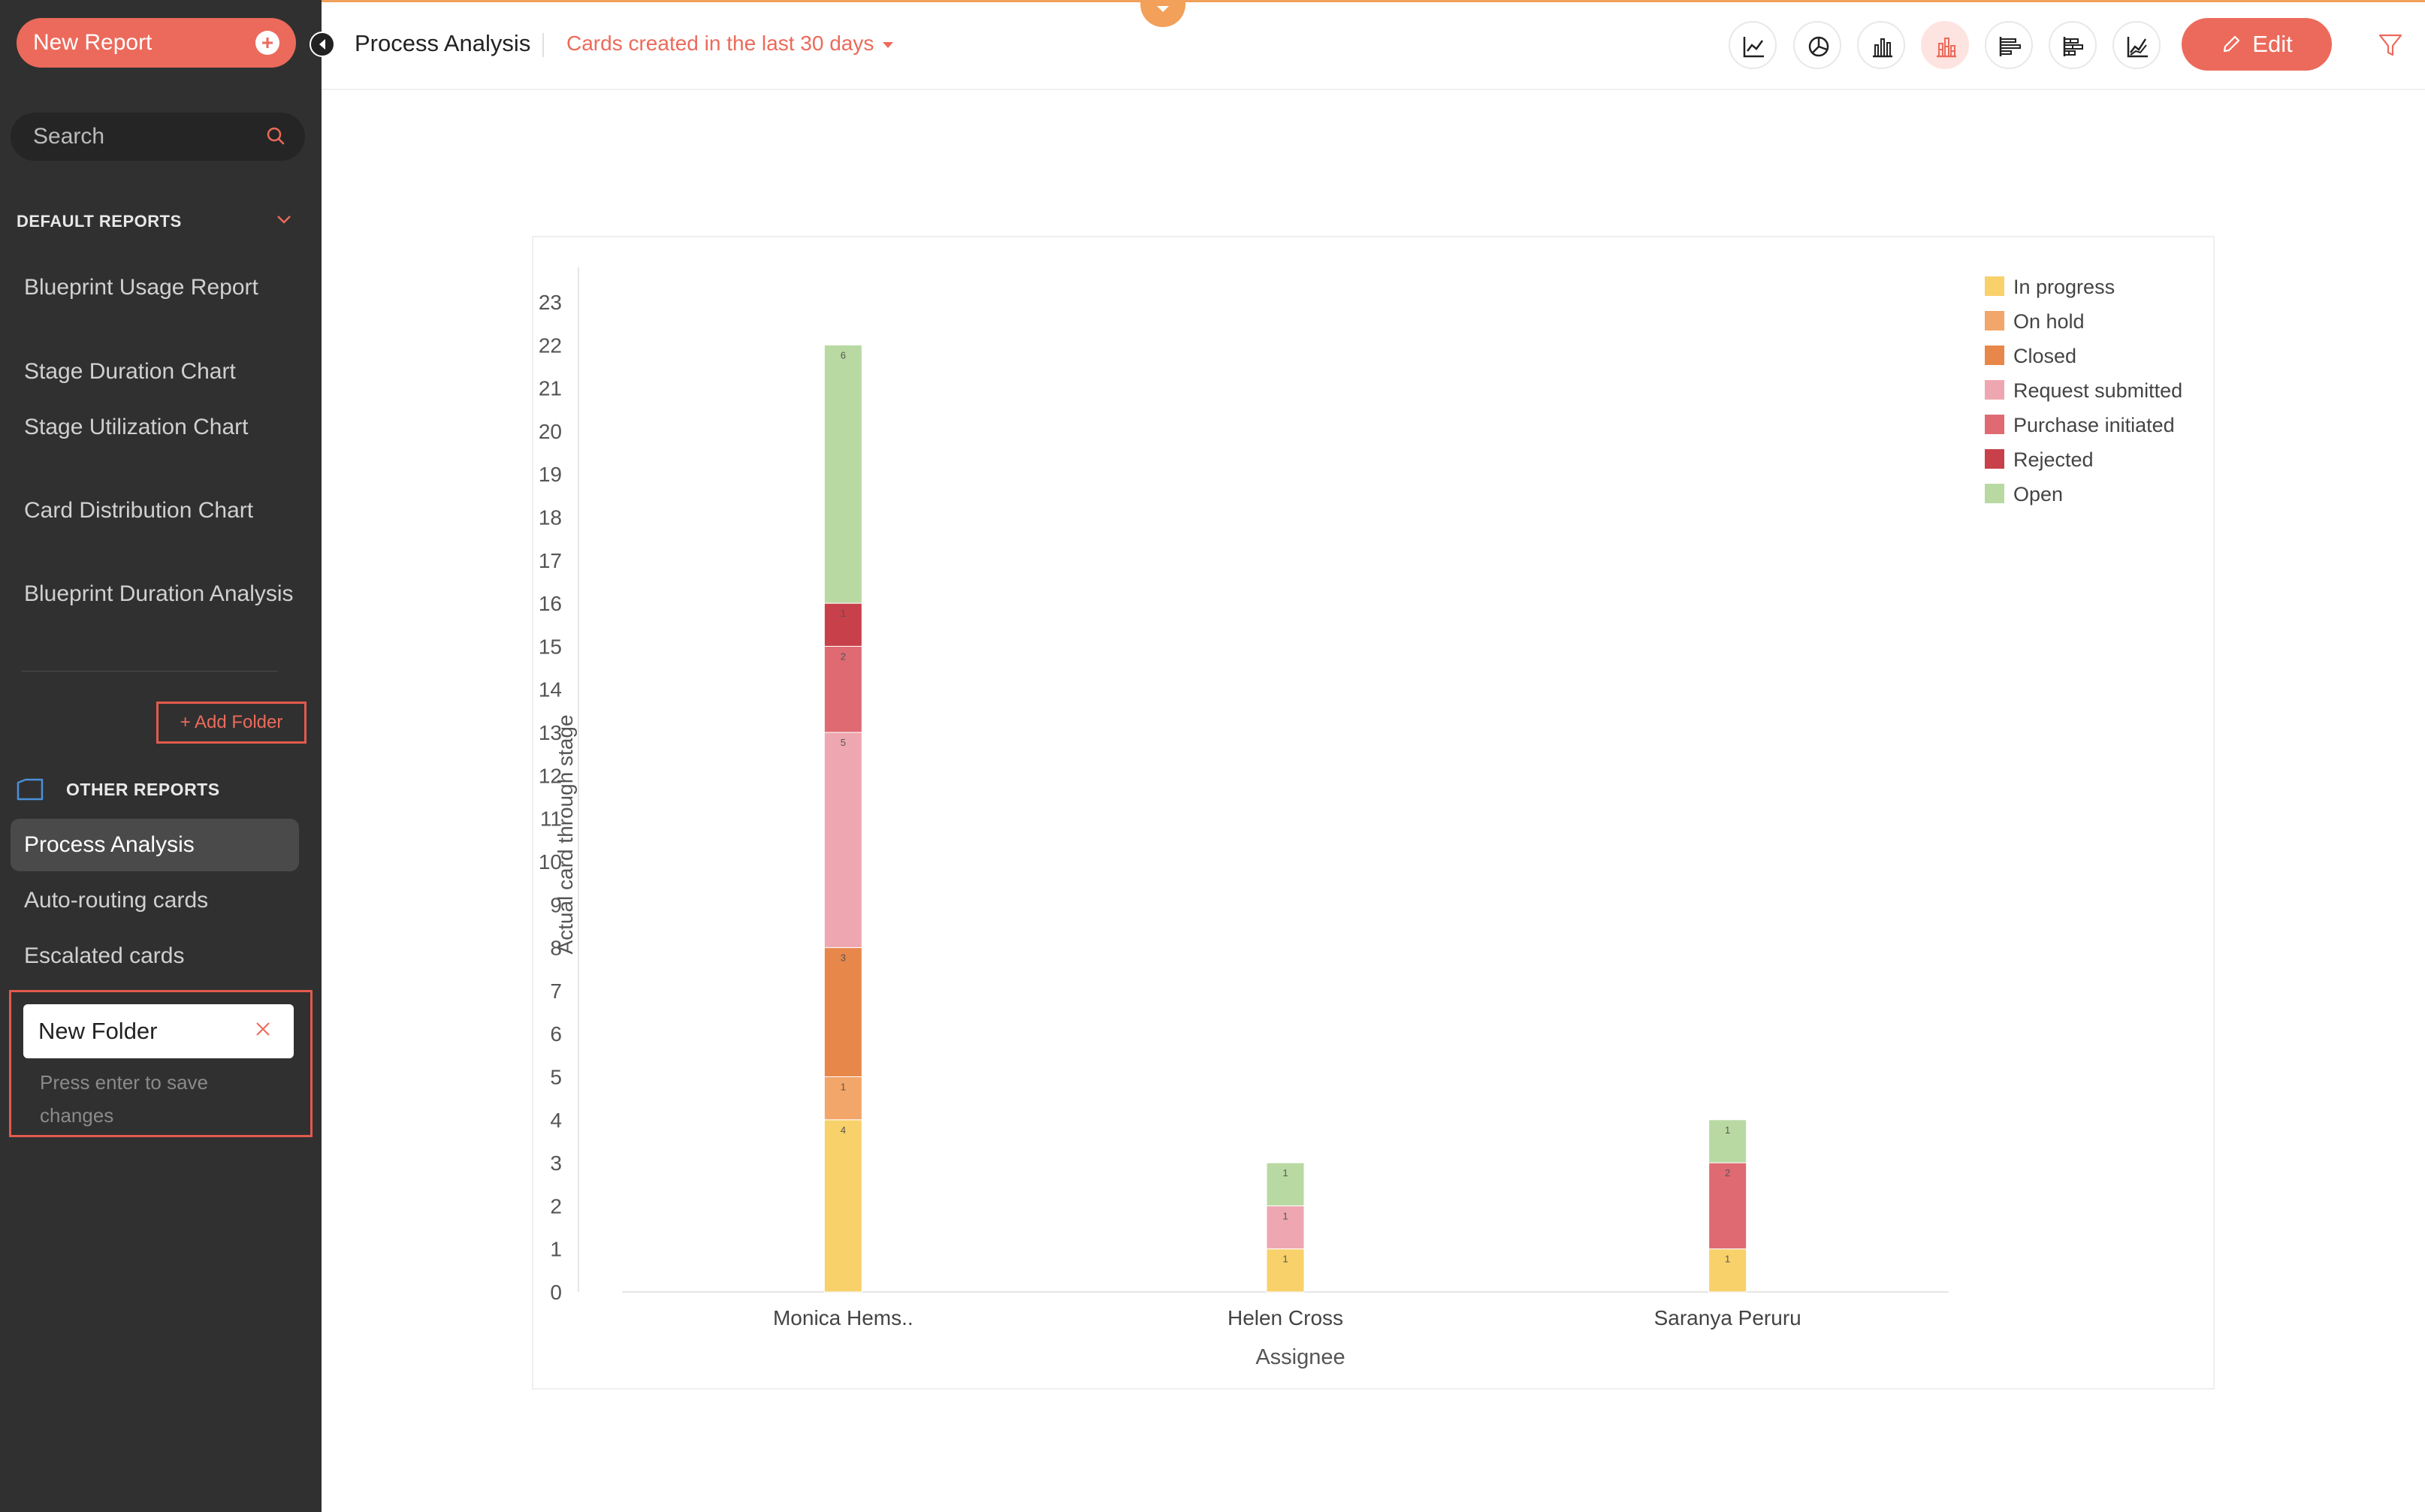 The height and width of the screenshot is (1512, 2425). I want to click on other-reports-title: OTHER REPORTS, so click(143, 789).